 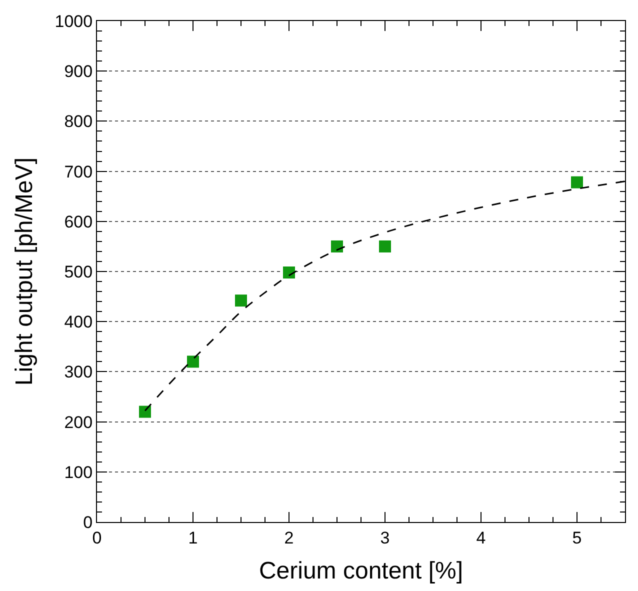 What do you see at coordinates (78, 322) in the screenshot?
I see `y-tick-label: 400` at bounding box center [78, 322].